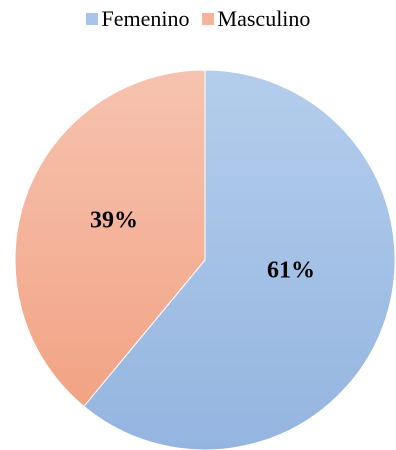 The height and width of the screenshot is (450, 396). What do you see at coordinates (291, 271) in the screenshot?
I see `data-label-femenino: 61%` at bounding box center [291, 271].